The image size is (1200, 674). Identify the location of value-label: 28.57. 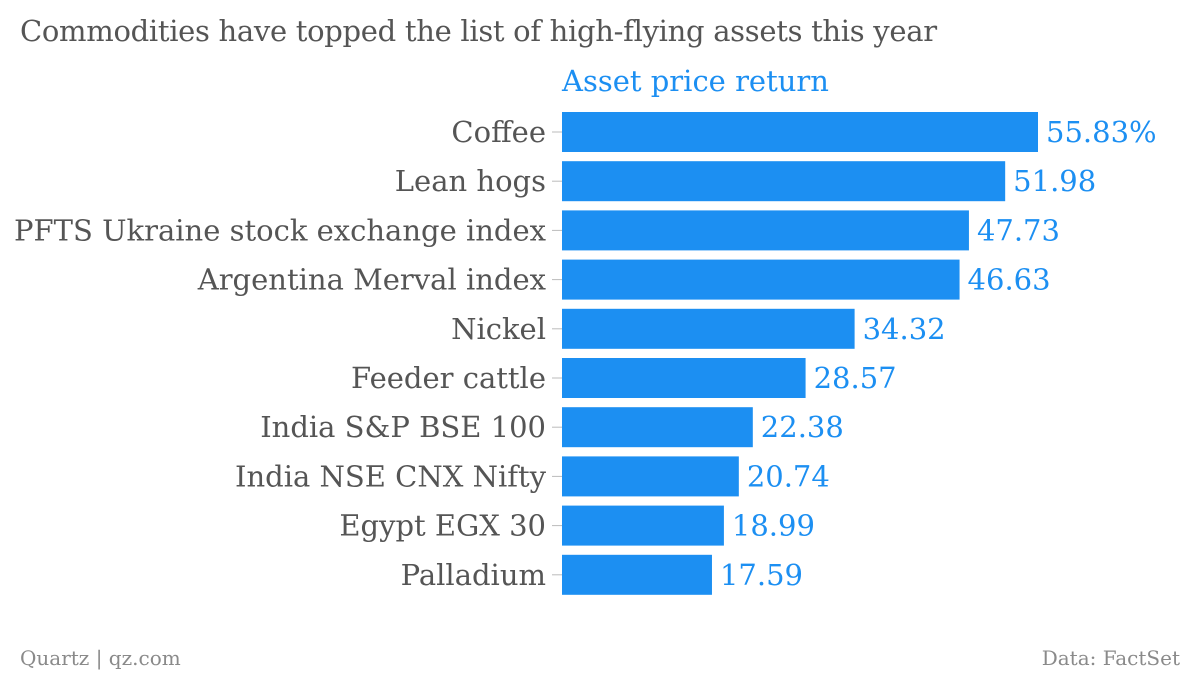
(855, 378).